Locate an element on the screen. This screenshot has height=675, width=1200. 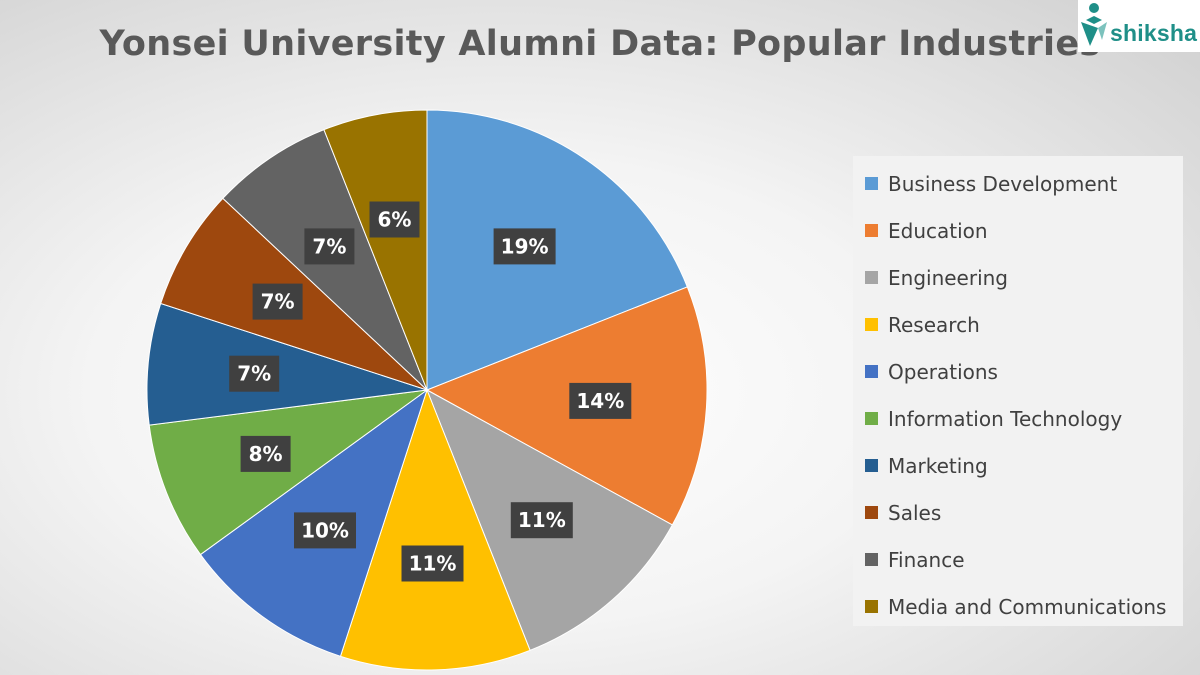
legend-item: Business Development is located at coordinates (1024, 183).